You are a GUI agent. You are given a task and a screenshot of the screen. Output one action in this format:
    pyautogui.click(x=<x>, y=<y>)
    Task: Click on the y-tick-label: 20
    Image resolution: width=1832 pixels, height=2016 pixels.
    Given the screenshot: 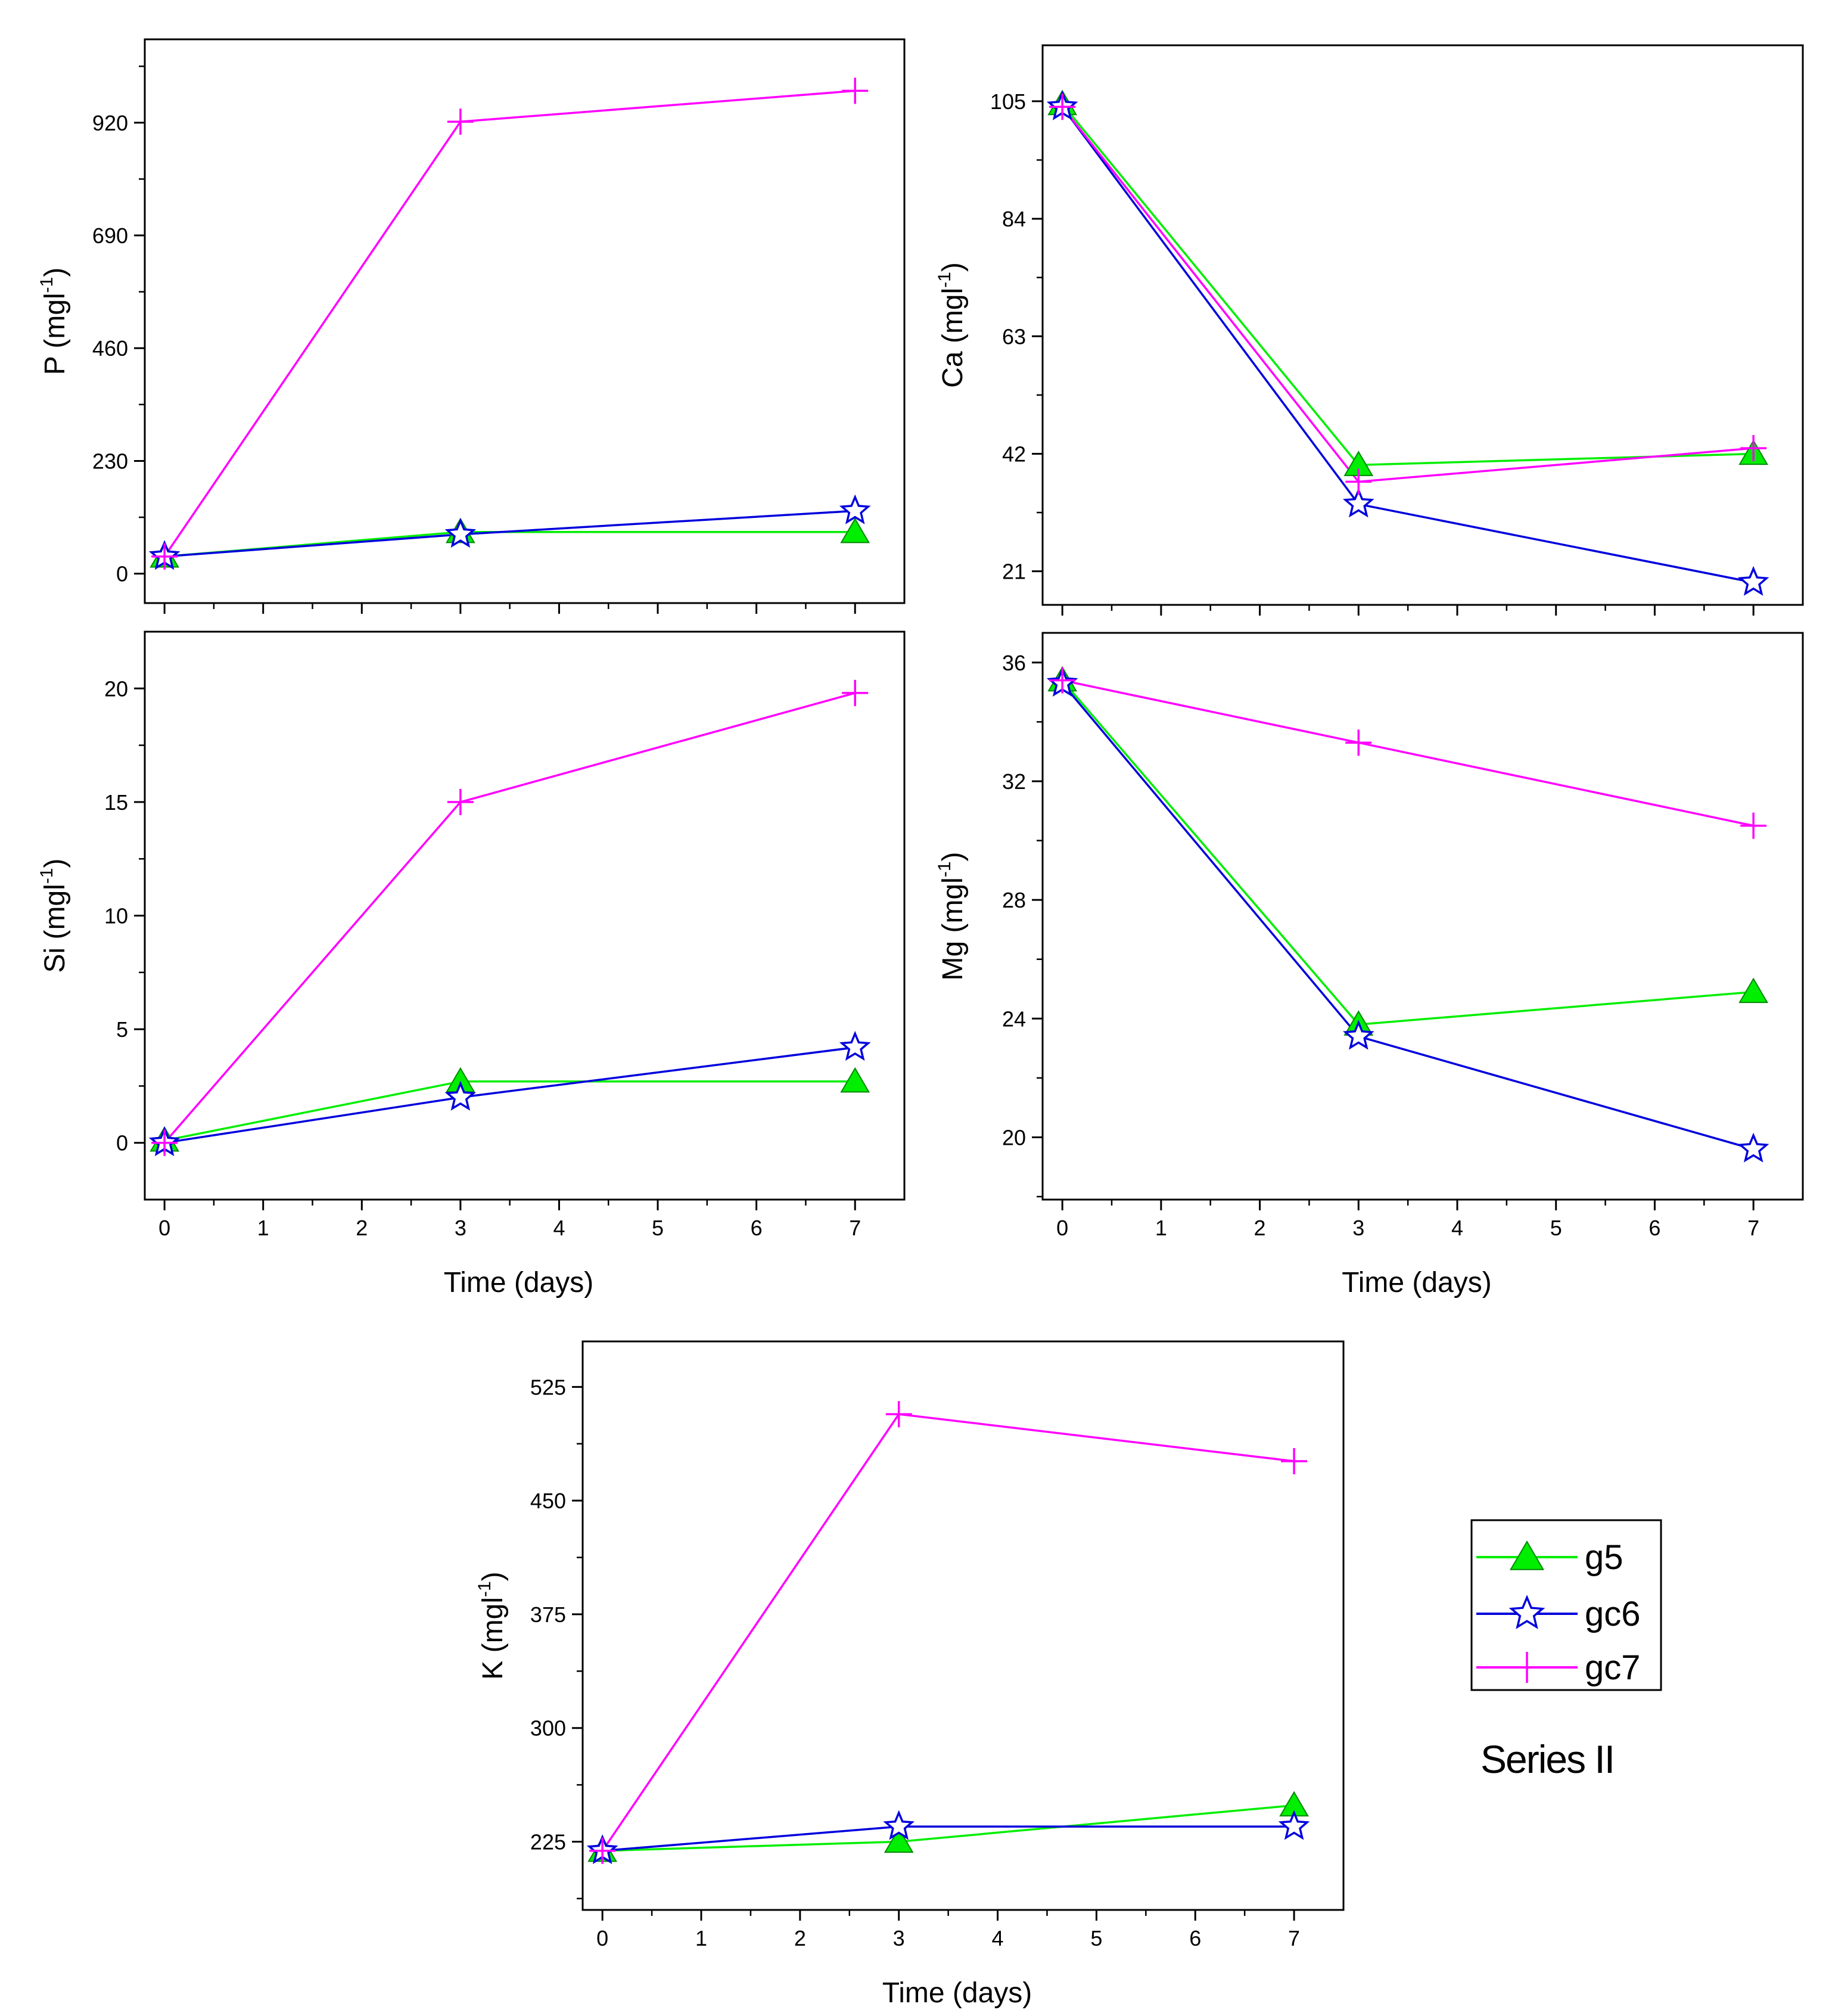 What is the action you would take?
    pyautogui.click(x=1014, y=1137)
    